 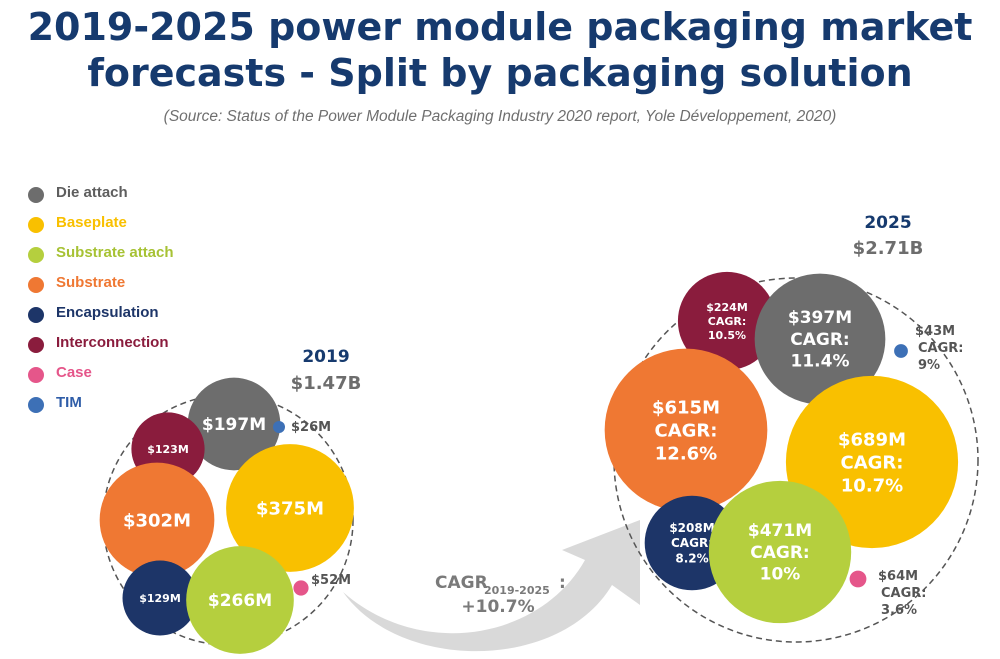 I want to click on label-cagr-value-substrate-y2025: 12.6%, so click(x=686, y=453).